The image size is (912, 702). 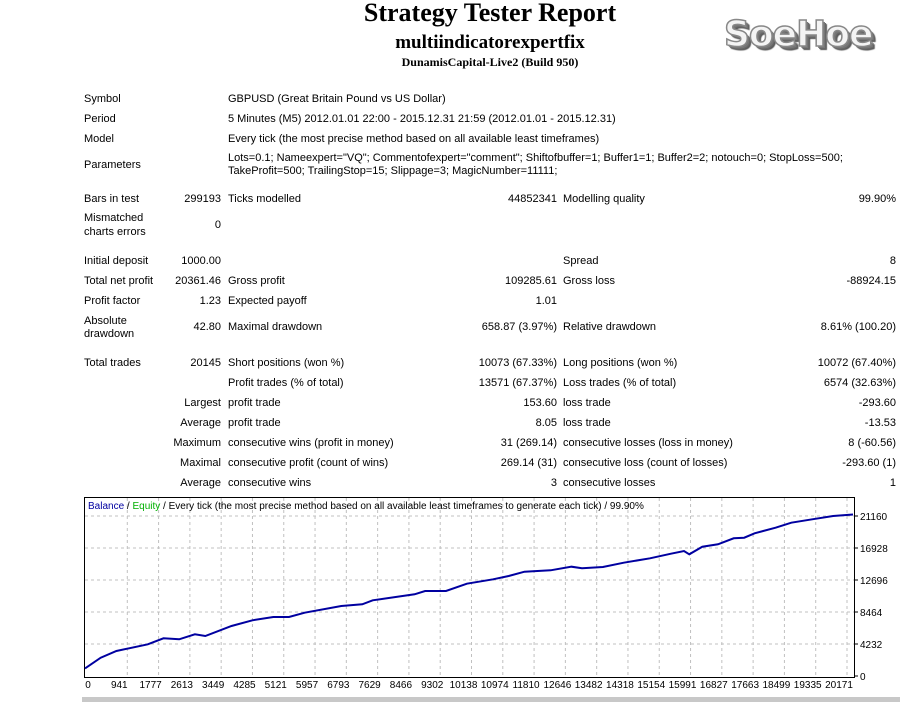 I want to click on net-profit-value: 20361.46, so click(x=198, y=281).